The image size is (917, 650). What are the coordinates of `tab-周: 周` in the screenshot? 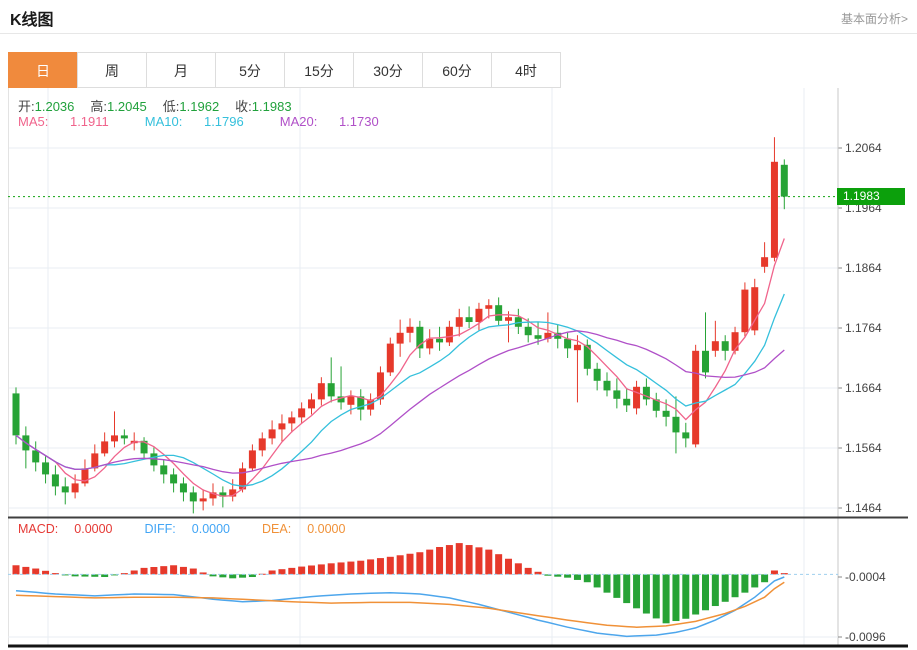 It's located at (112, 70).